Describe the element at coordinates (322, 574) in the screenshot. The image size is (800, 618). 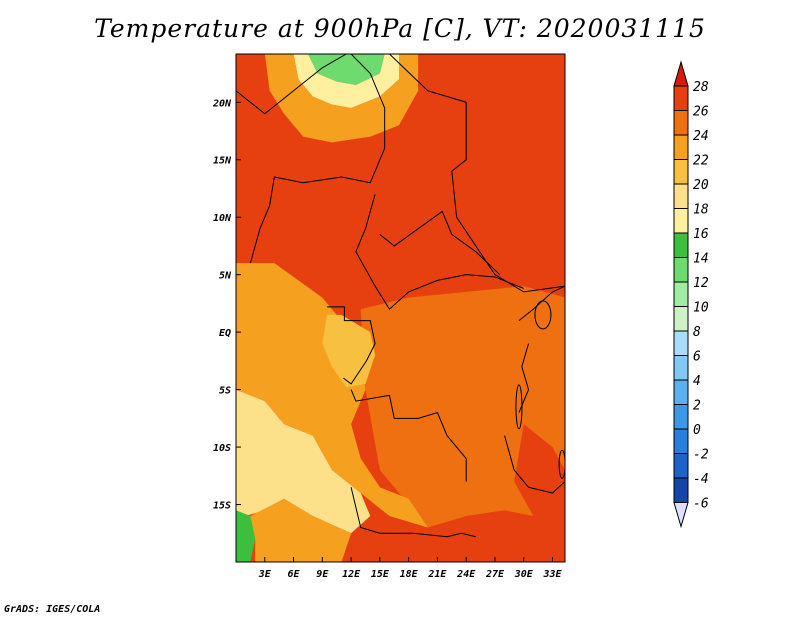
I see `x-tick-label: 9E` at that location.